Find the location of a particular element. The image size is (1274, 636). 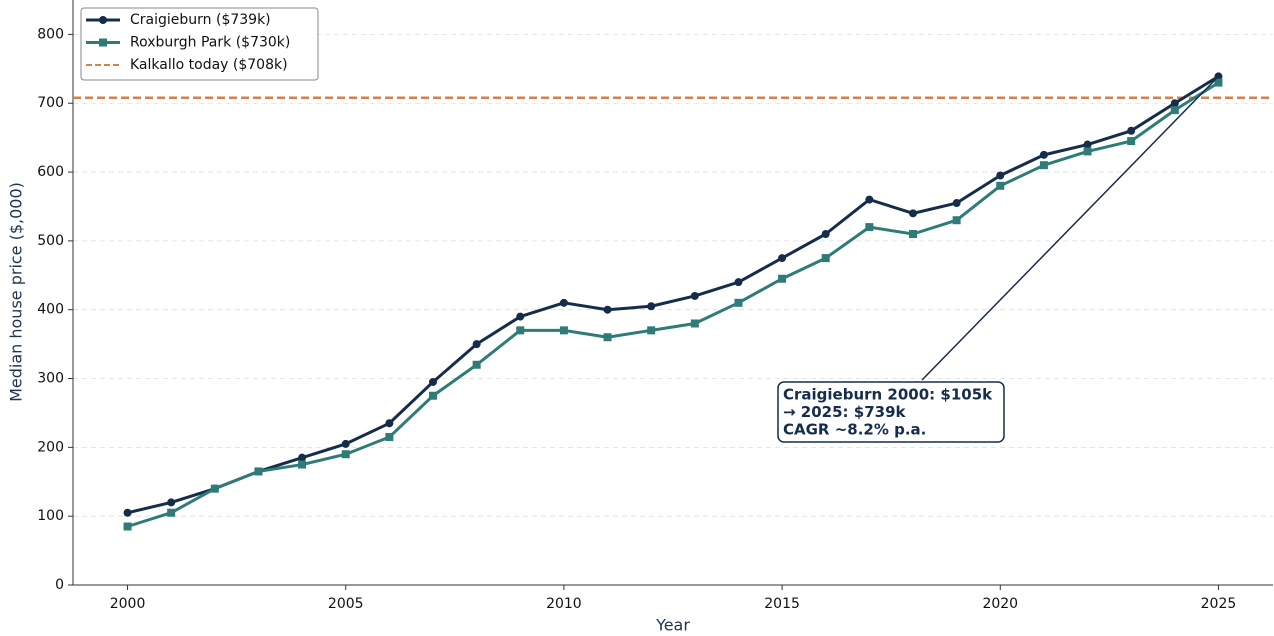

legend-label: Kalkallo today ($708k) is located at coordinates (209, 65).